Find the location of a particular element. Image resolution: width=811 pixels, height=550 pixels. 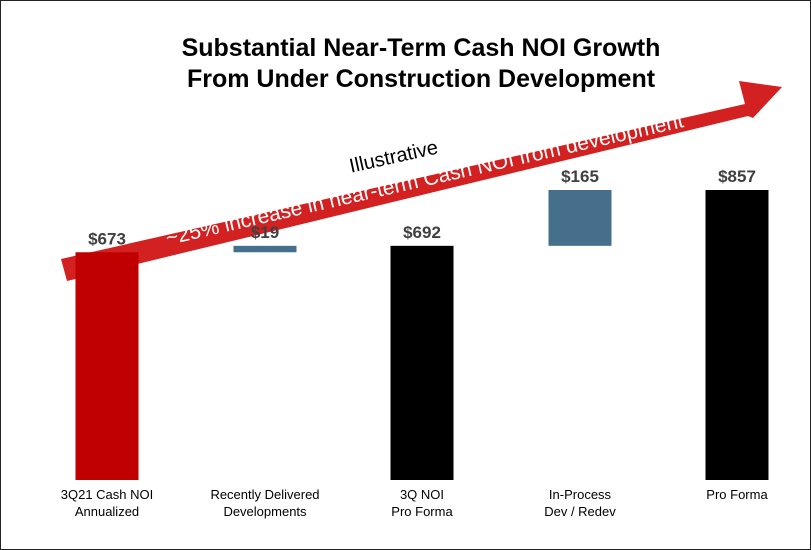

chart-title-line-2: From Under Construction Development is located at coordinates (421, 79).